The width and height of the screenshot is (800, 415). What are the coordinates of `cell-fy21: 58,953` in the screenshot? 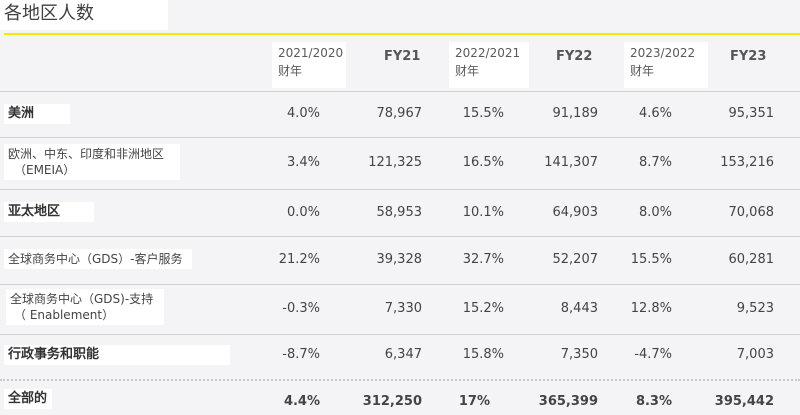 It's located at (399, 212).